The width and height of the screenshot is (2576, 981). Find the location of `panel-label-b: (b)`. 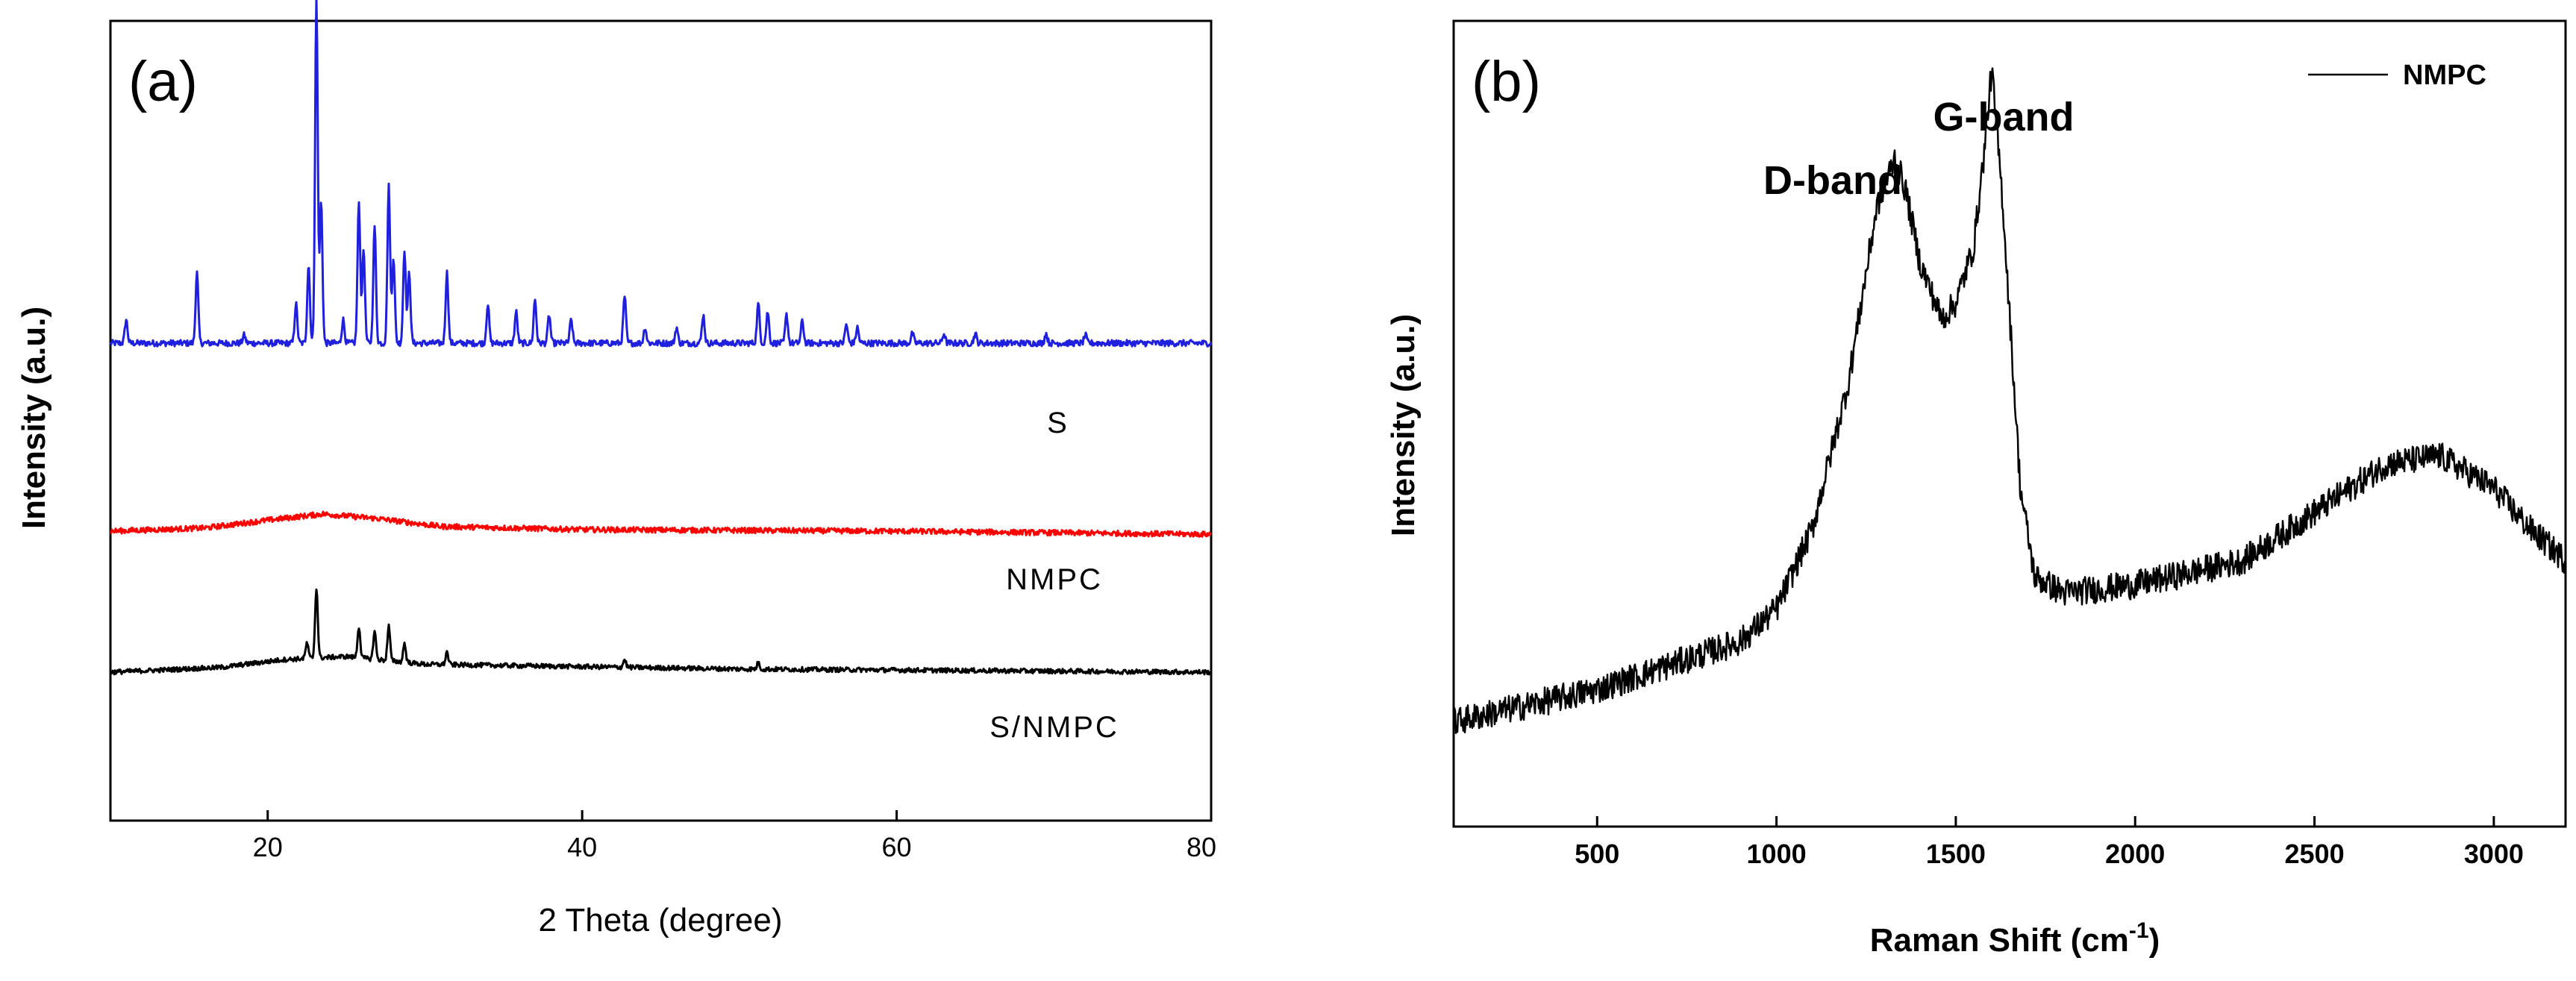

panel-label-b: (b) is located at coordinates (1506, 81).